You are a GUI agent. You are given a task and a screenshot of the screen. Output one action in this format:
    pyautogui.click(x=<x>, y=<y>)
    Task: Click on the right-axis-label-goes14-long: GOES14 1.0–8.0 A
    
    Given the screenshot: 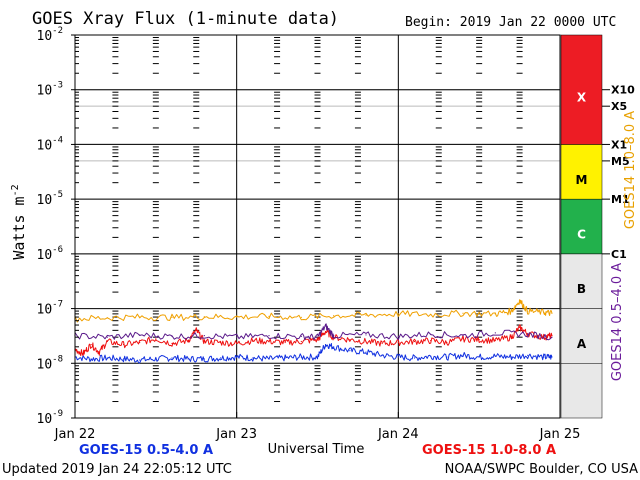 What is the action you would take?
    pyautogui.click(x=630, y=170)
    